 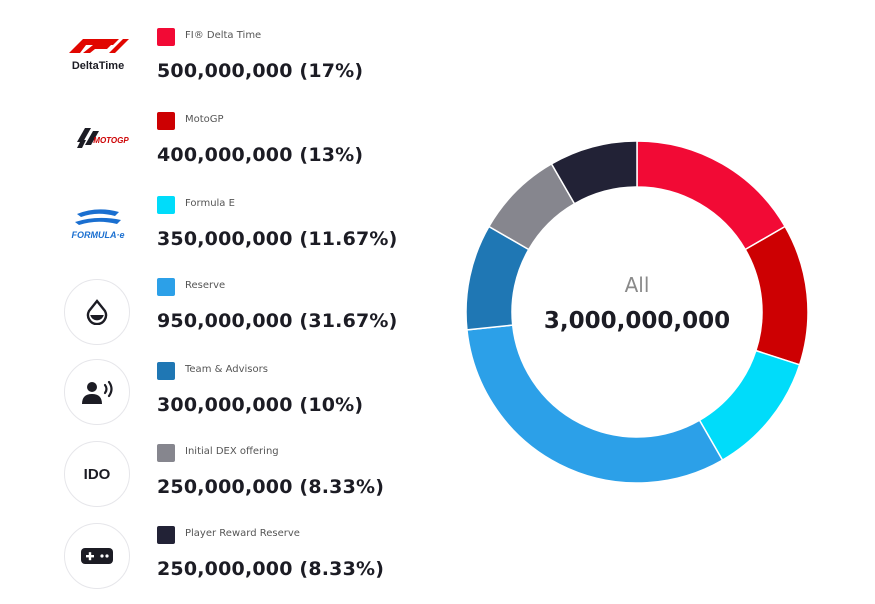 I want to click on legend-label: MotoGP, so click(x=204, y=119).